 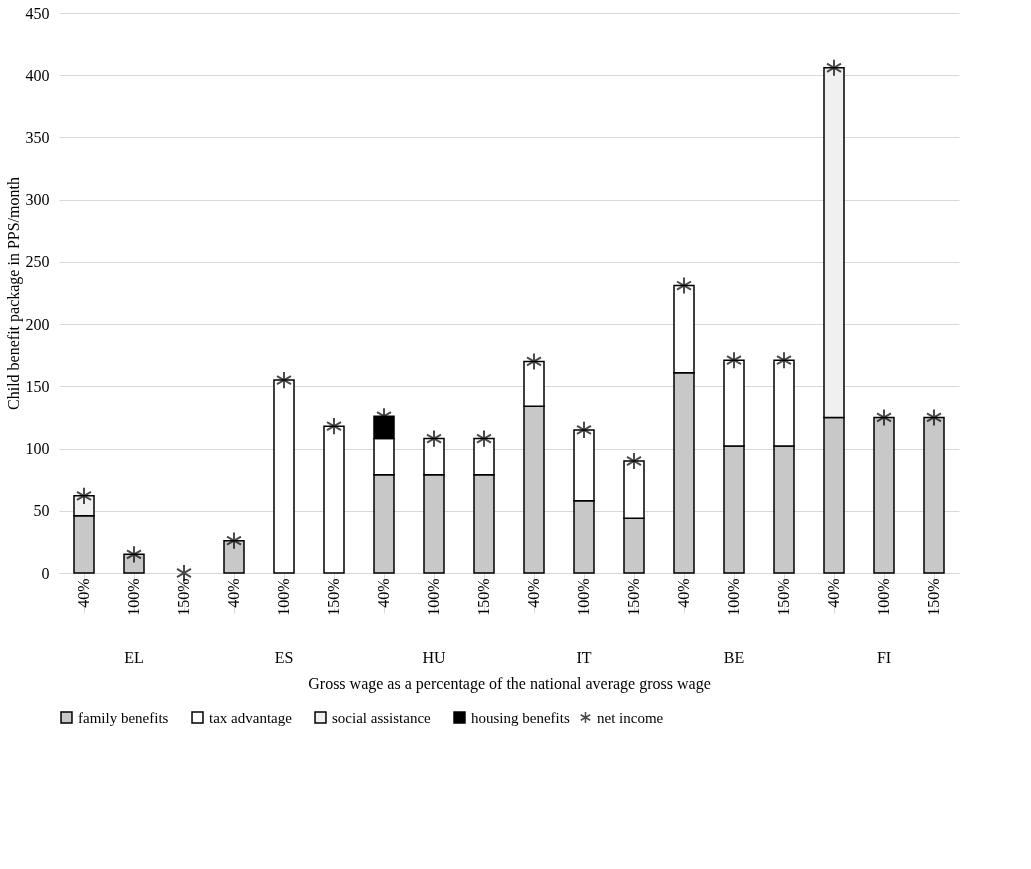 I want to click on text: HU, so click(x=434, y=657).